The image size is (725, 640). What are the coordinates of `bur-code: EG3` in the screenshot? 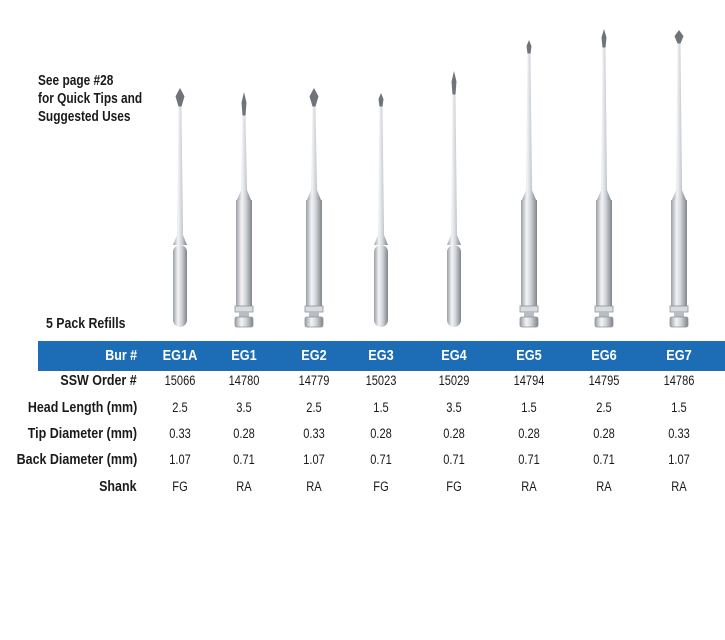 It's located at (381, 356).